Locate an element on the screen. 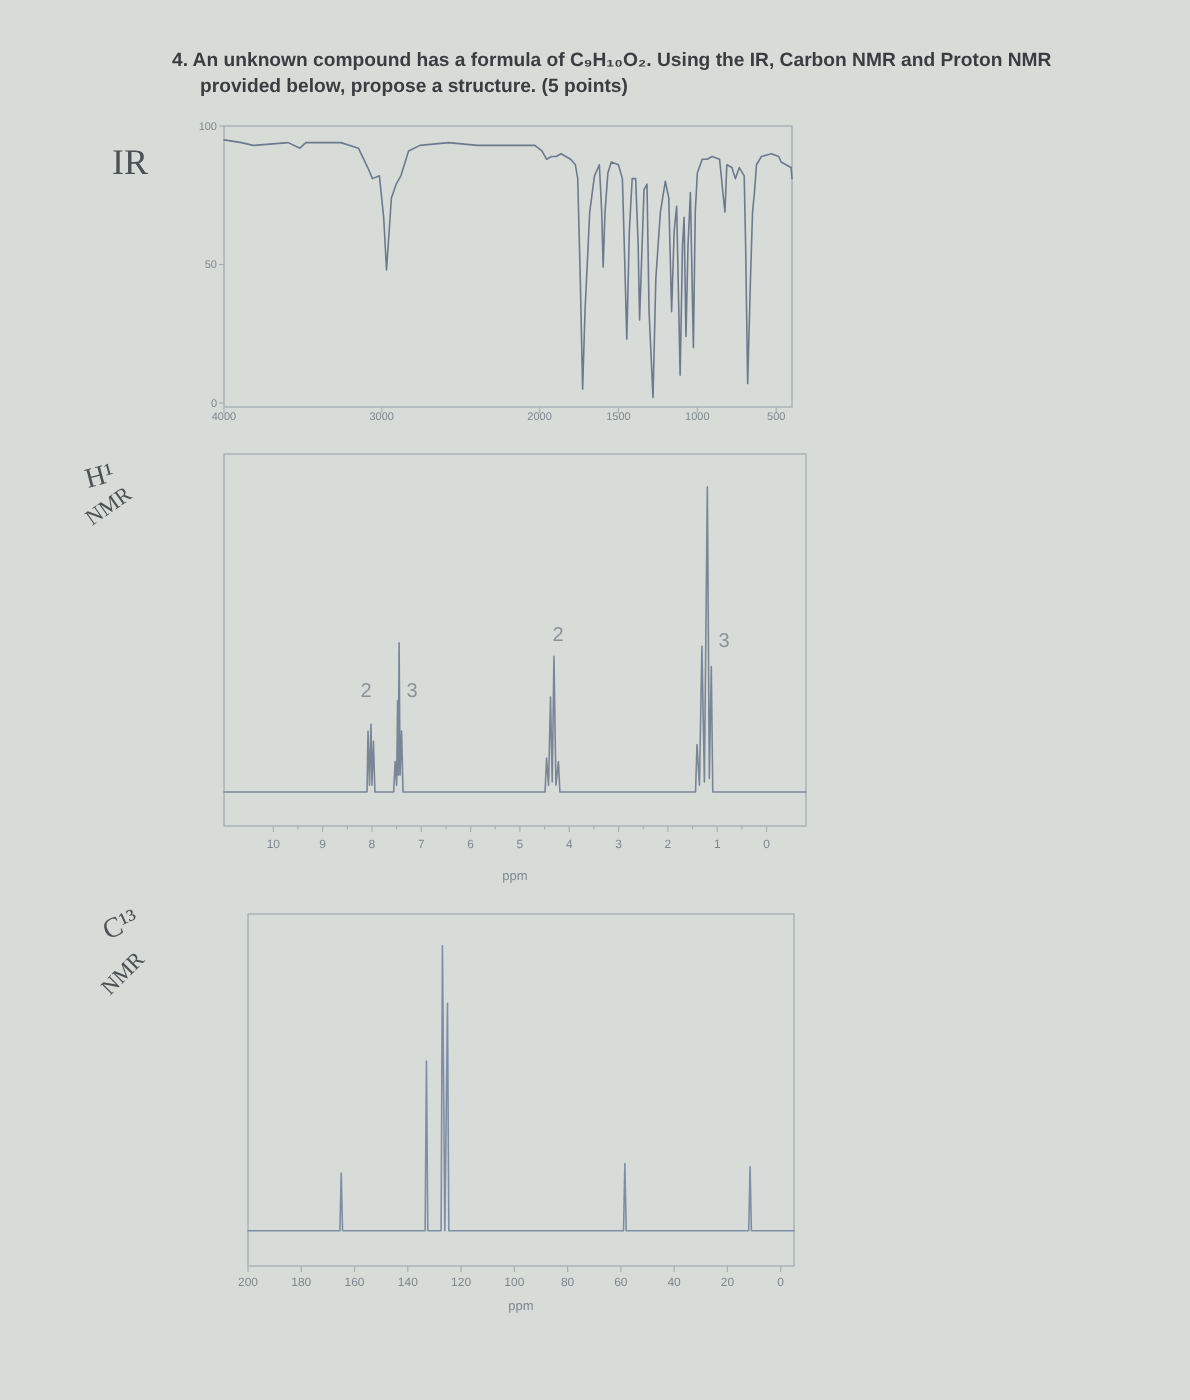 The image size is (1190, 1400). chart-title: IR is located at coordinates (130, 162).